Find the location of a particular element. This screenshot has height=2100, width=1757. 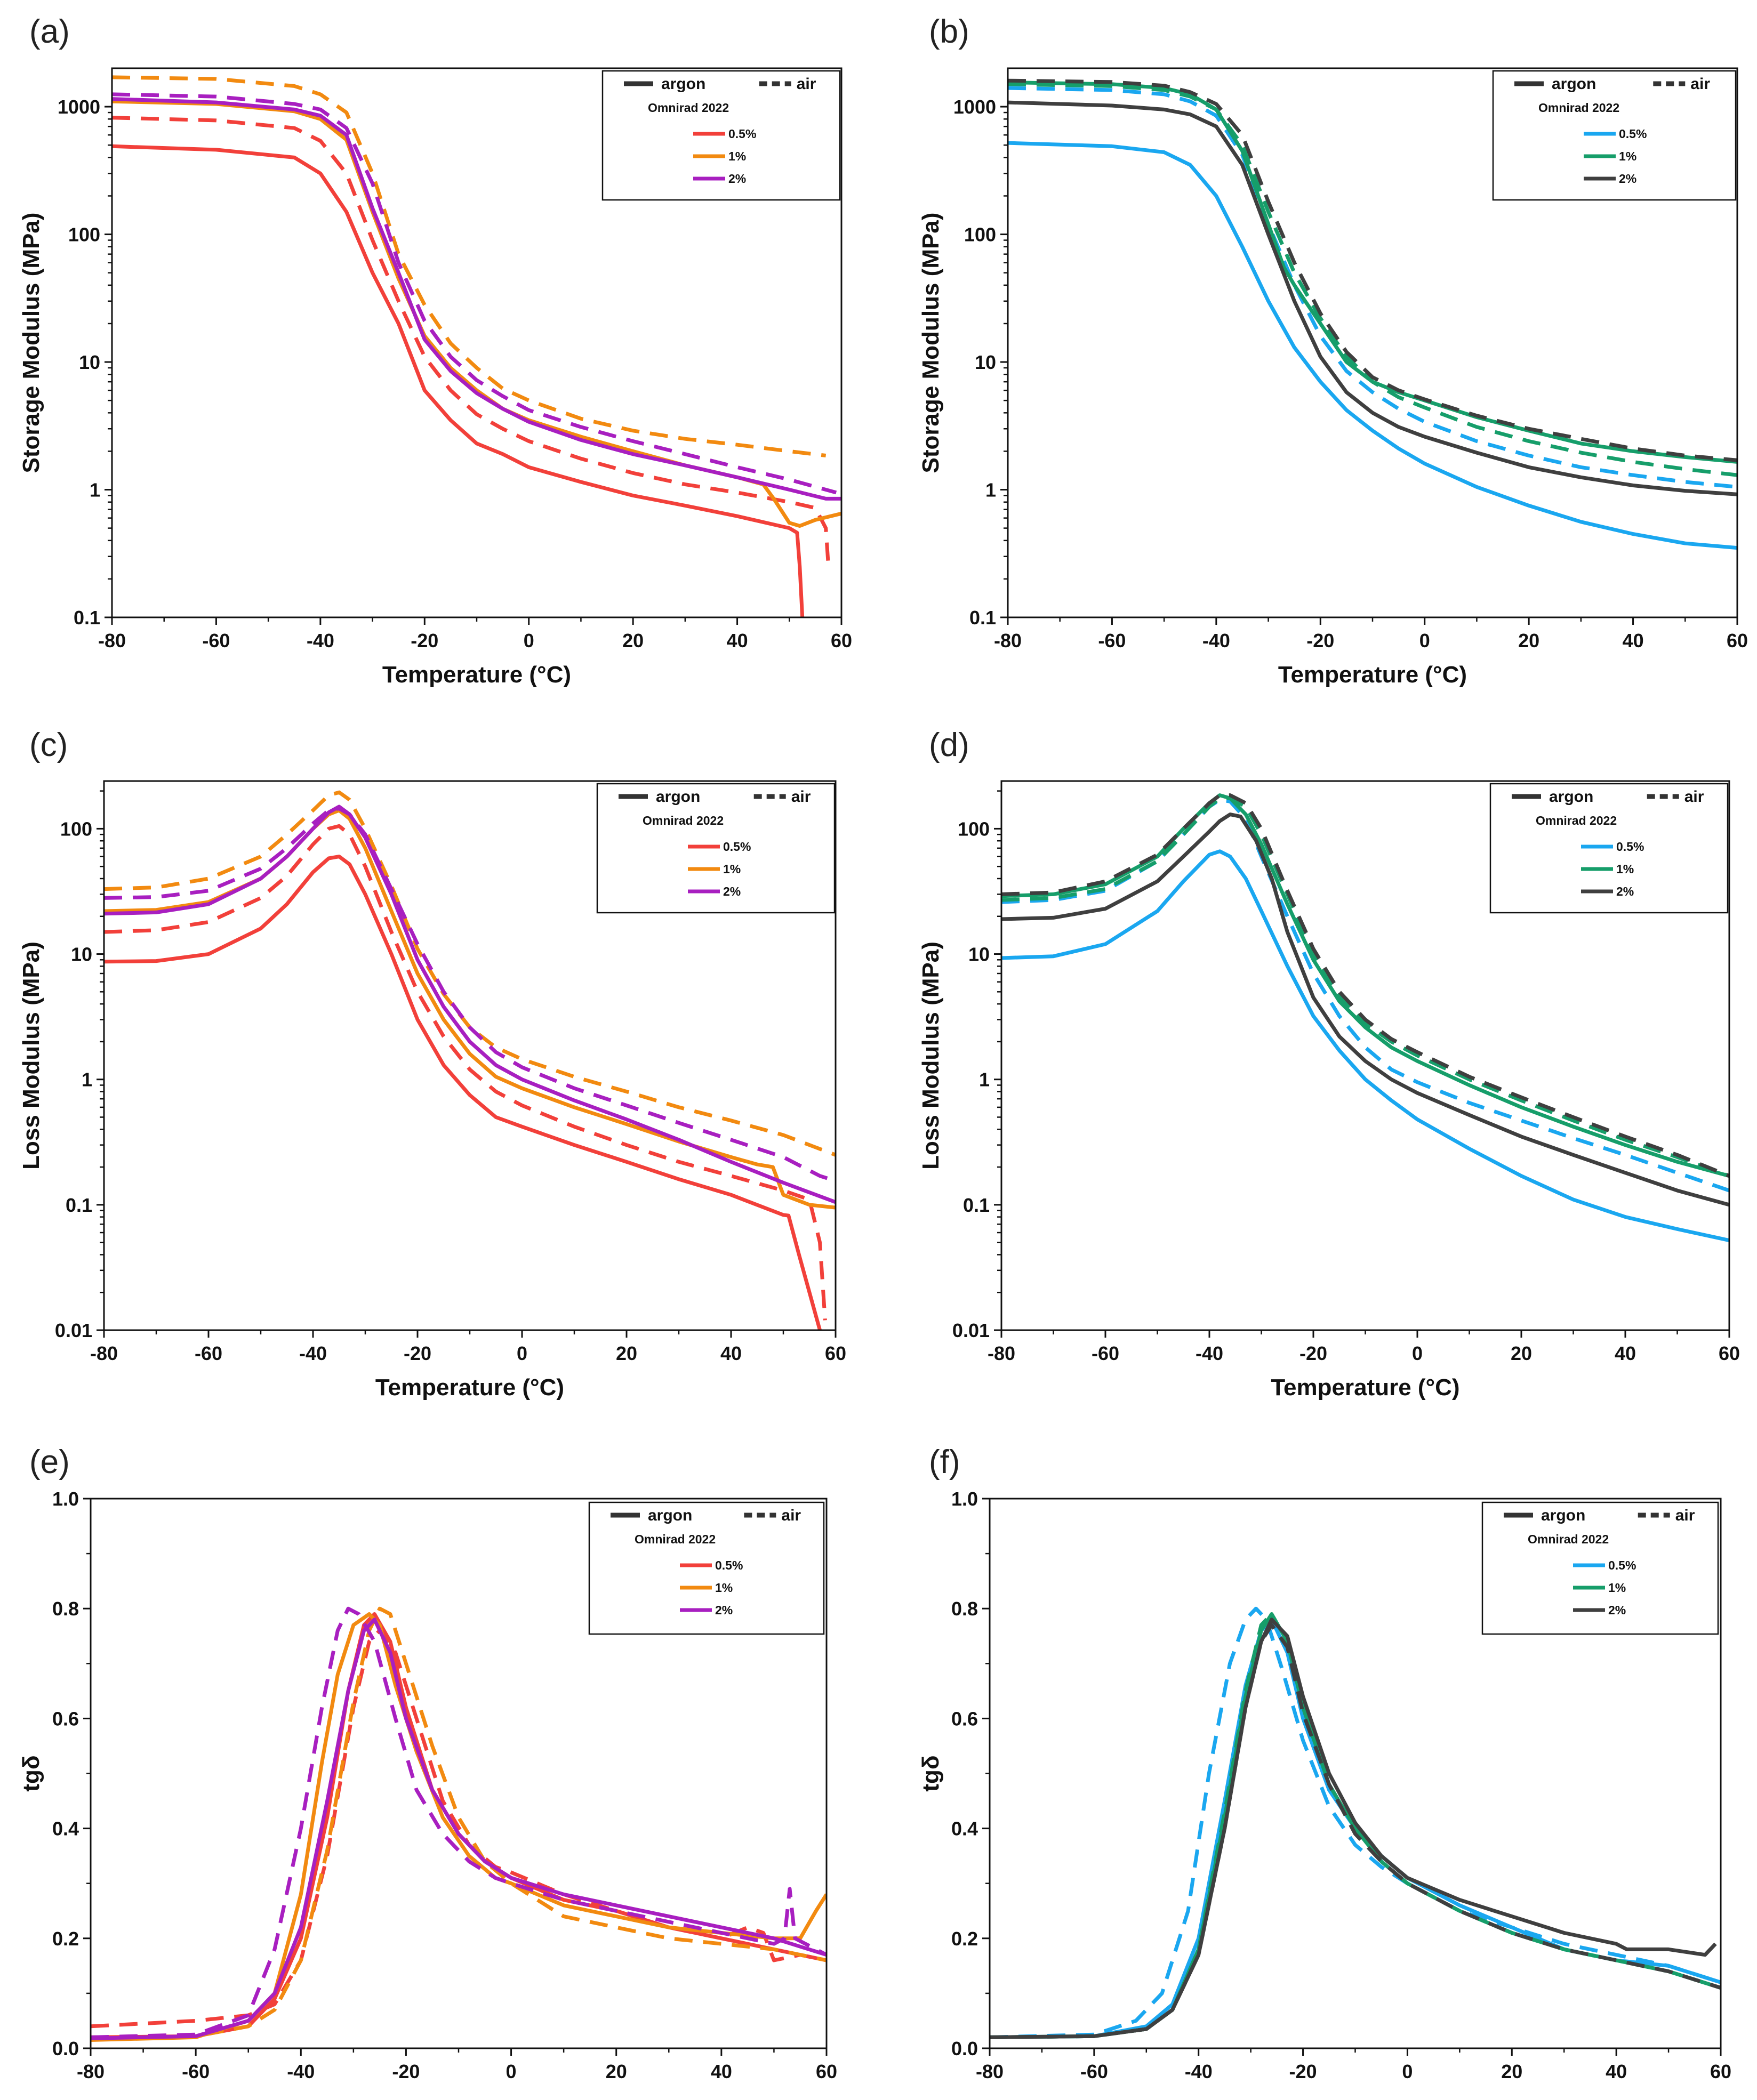

series-line-blue-air is located at coordinates (1373, 287).